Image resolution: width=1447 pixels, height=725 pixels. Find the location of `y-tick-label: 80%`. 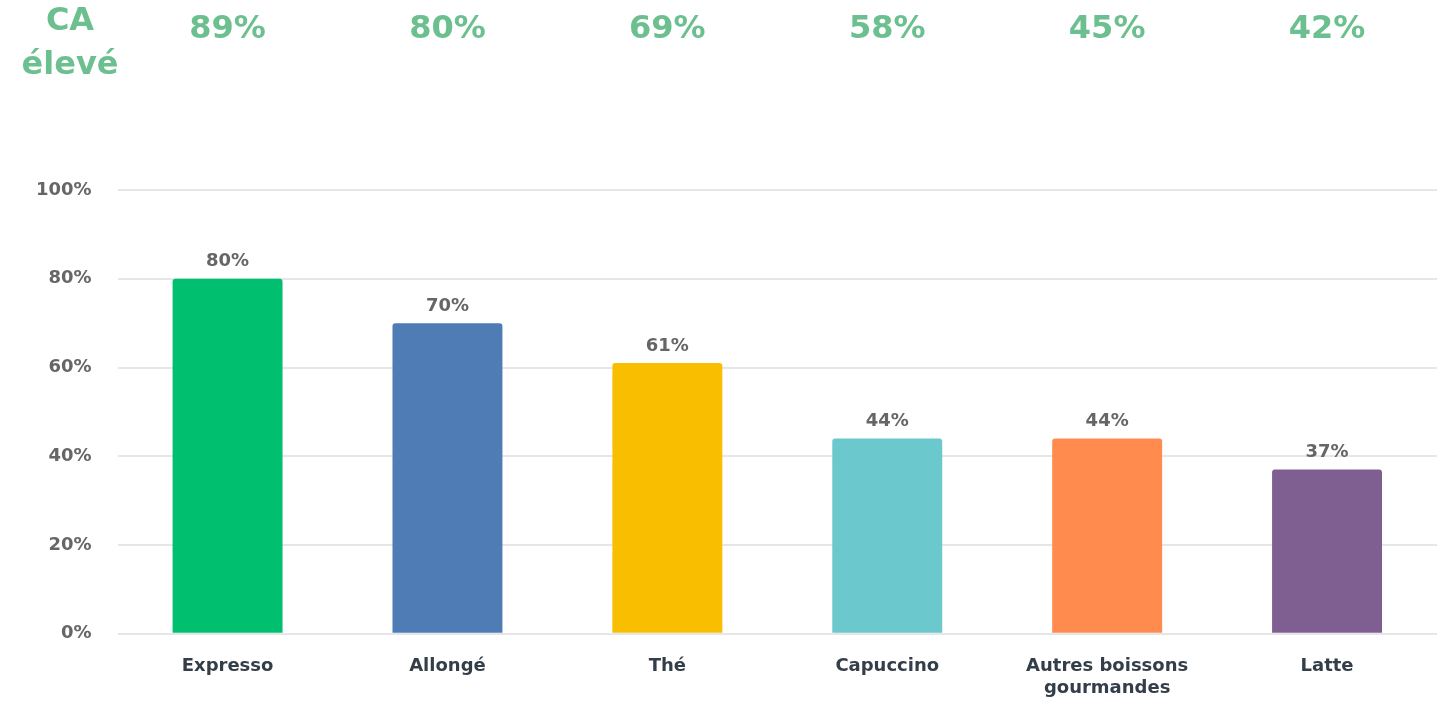

y-tick-label: 80% is located at coordinates (70, 277).